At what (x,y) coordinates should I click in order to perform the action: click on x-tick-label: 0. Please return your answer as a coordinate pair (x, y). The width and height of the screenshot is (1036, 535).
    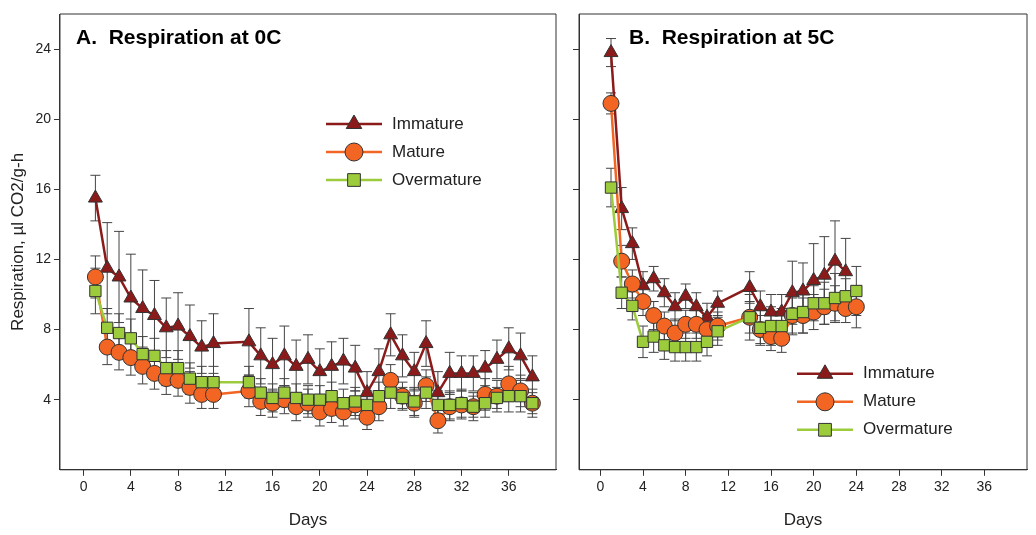
    Looking at the image, I should click on (600, 486).